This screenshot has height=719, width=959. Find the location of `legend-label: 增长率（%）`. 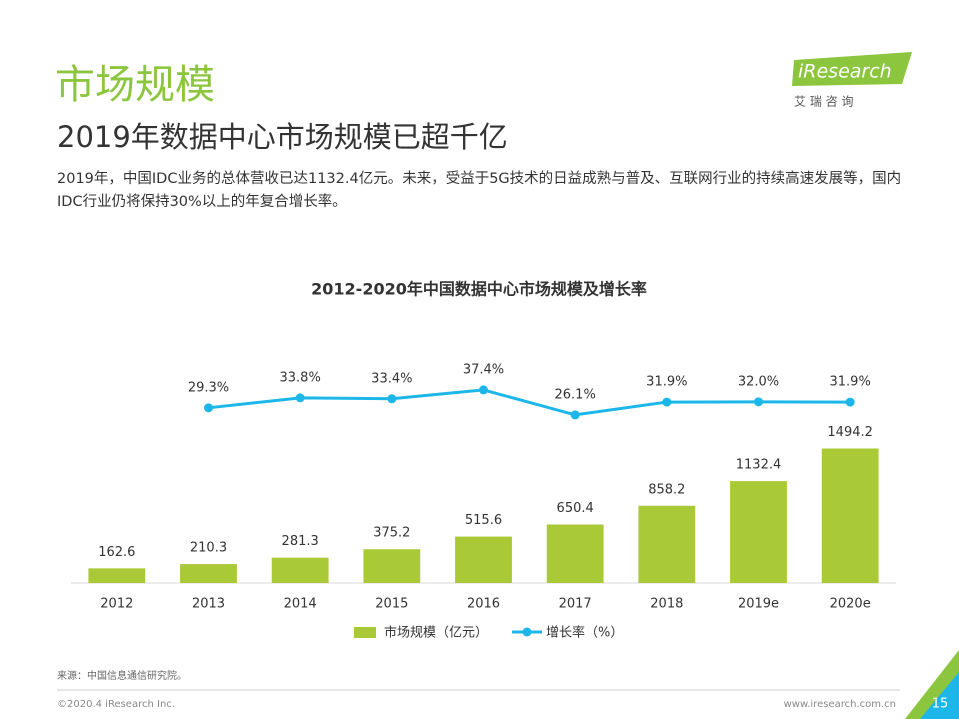

legend-label: 增长率（%） is located at coordinates (584, 633).